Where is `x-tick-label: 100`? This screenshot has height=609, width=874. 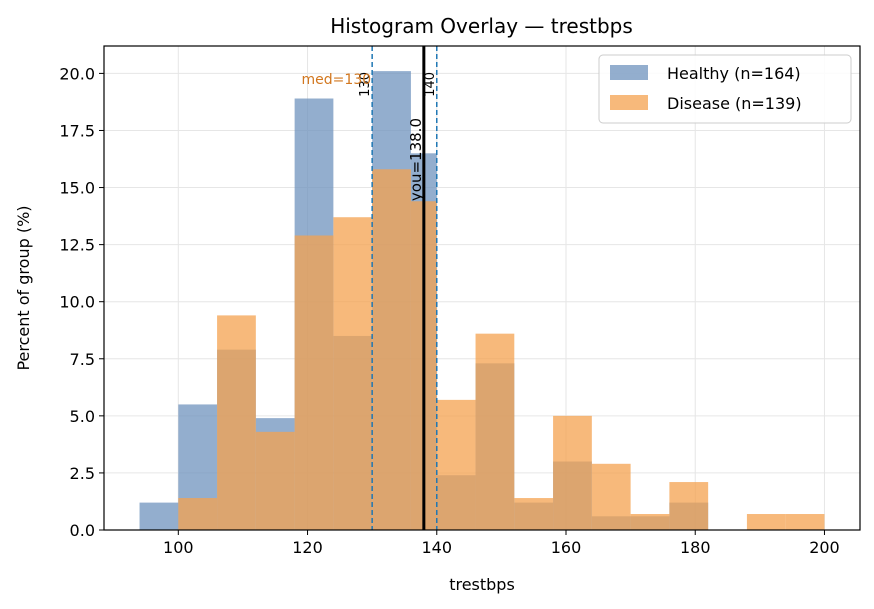
x-tick-label: 100 is located at coordinates (178, 547).